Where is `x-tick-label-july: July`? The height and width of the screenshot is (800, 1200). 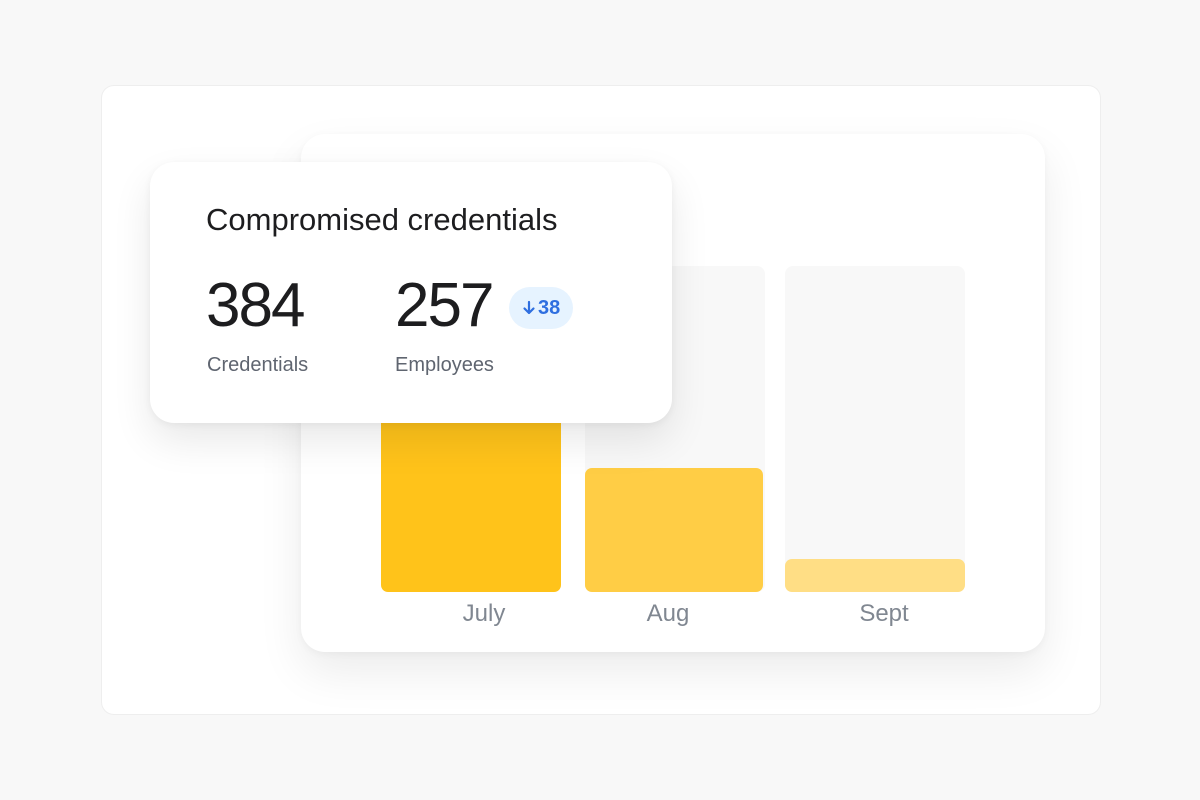
x-tick-label-july: July is located at coordinates (484, 613).